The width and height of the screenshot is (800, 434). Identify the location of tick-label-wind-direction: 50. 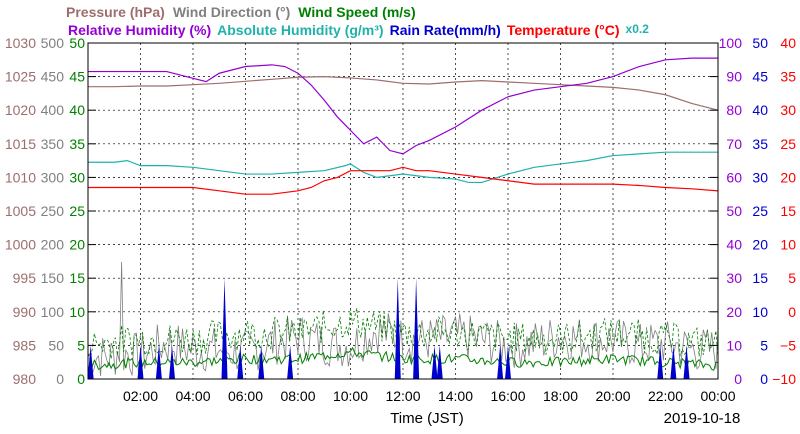
(56, 345).